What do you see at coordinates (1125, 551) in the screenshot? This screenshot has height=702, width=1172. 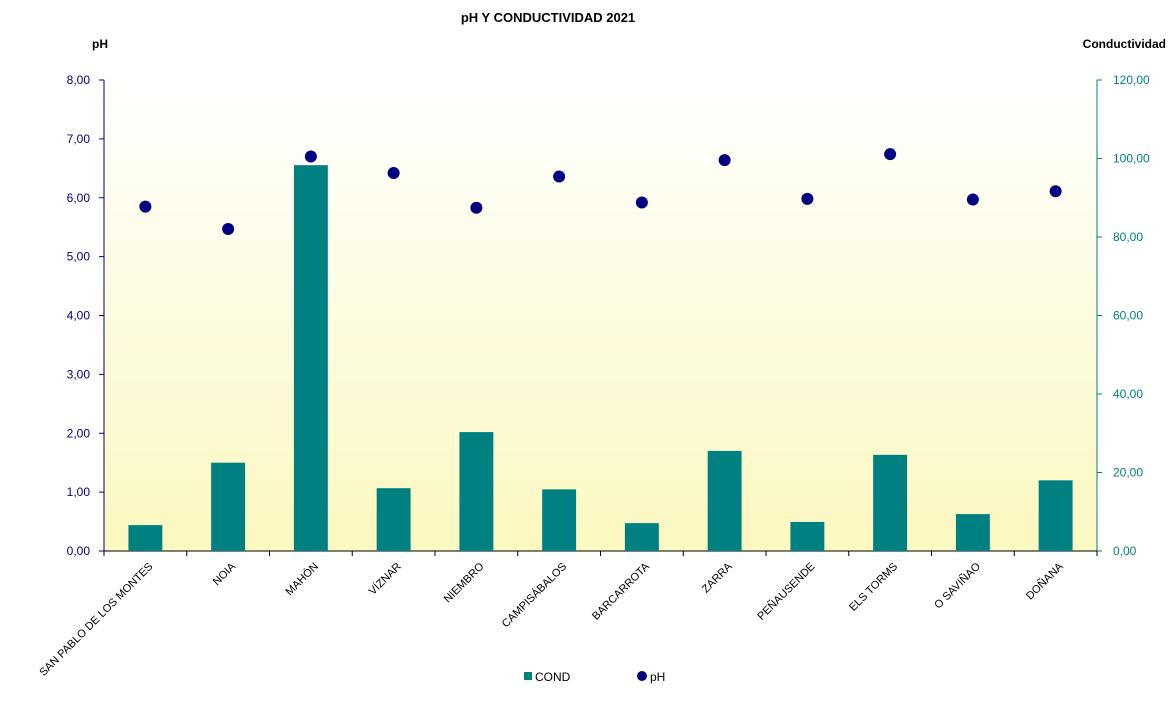 I see `y-right-tick-label: 0,00` at bounding box center [1125, 551].